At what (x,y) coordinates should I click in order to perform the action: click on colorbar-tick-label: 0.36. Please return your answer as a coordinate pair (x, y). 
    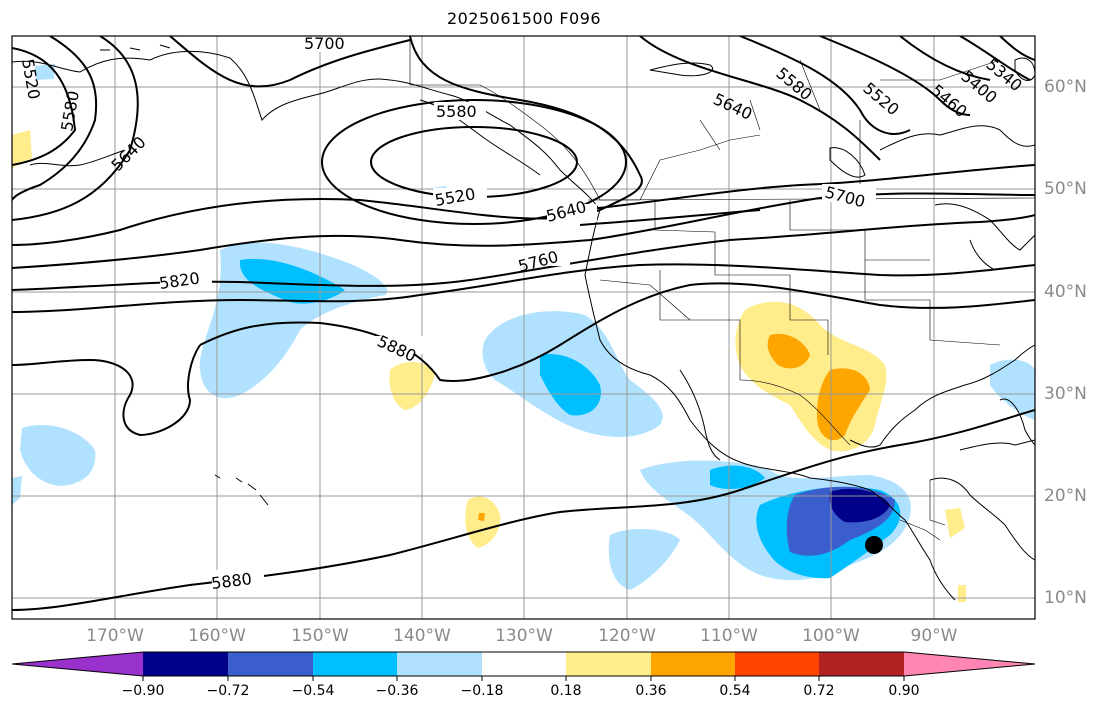
    Looking at the image, I should click on (651, 691).